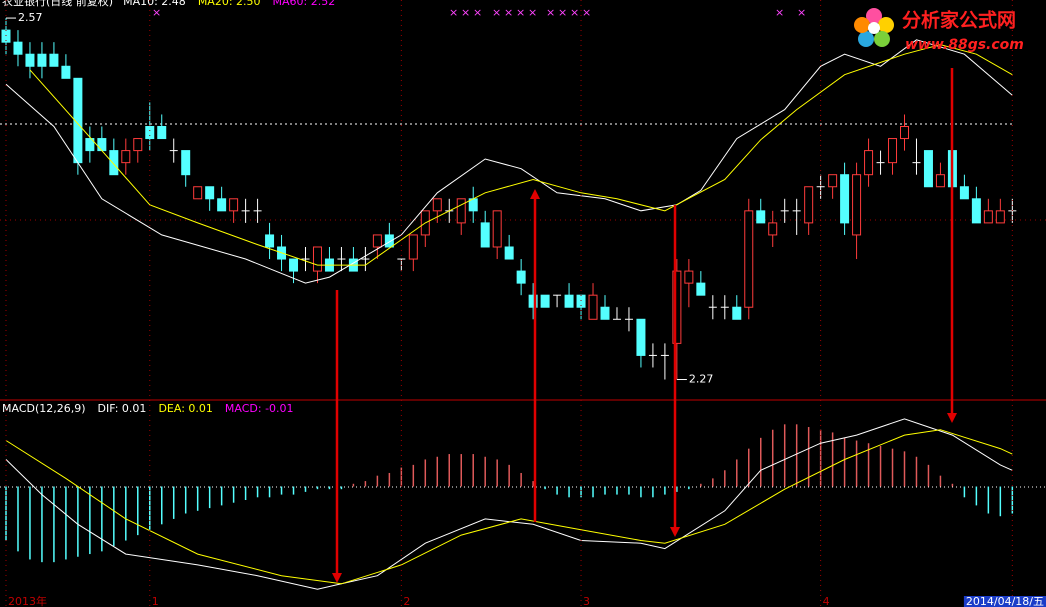 This screenshot has width=1046, height=607. Describe the element at coordinates (304, 4) in the screenshot. I see `legend-entry: MA60: 2.52` at that location.